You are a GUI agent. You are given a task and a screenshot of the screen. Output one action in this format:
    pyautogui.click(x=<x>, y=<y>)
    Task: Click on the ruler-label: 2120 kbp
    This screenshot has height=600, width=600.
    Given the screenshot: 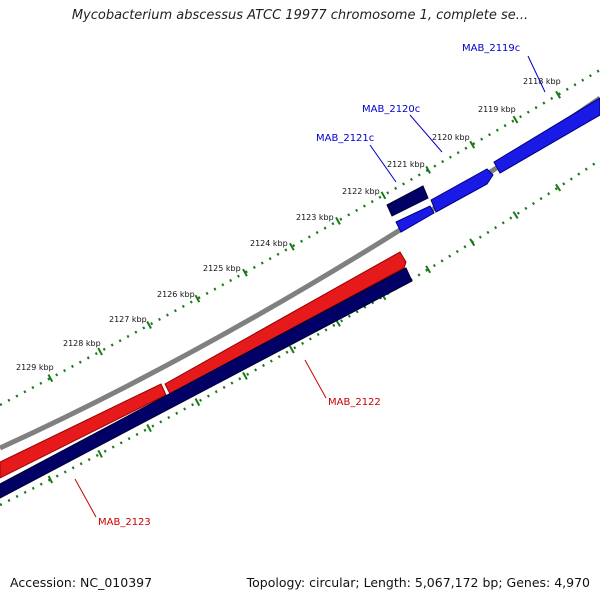 What is the action you would take?
    pyautogui.click(x=451, y=137)
    